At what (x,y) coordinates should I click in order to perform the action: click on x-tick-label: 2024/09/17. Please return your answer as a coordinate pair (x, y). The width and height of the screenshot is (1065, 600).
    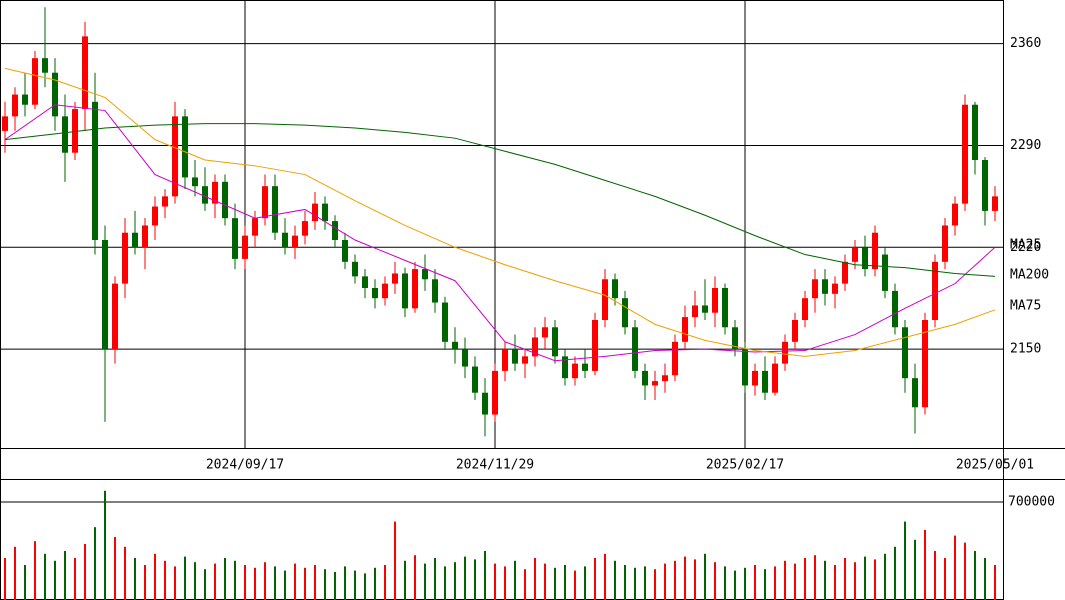
    Looking at the image, I should click on (245, 465).